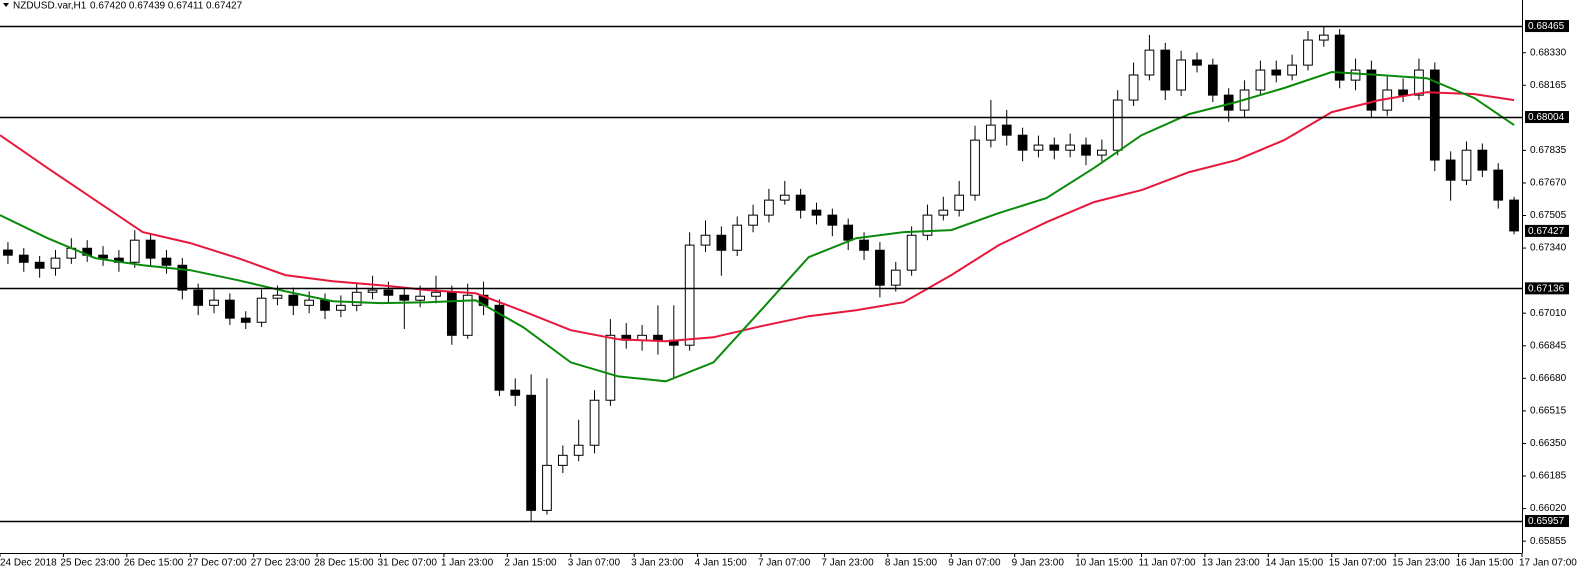 Image resolution: width=1589 pixels, height=577 pixels. I want to click on y-tick-label: 0.66350, so click(1548, 443).